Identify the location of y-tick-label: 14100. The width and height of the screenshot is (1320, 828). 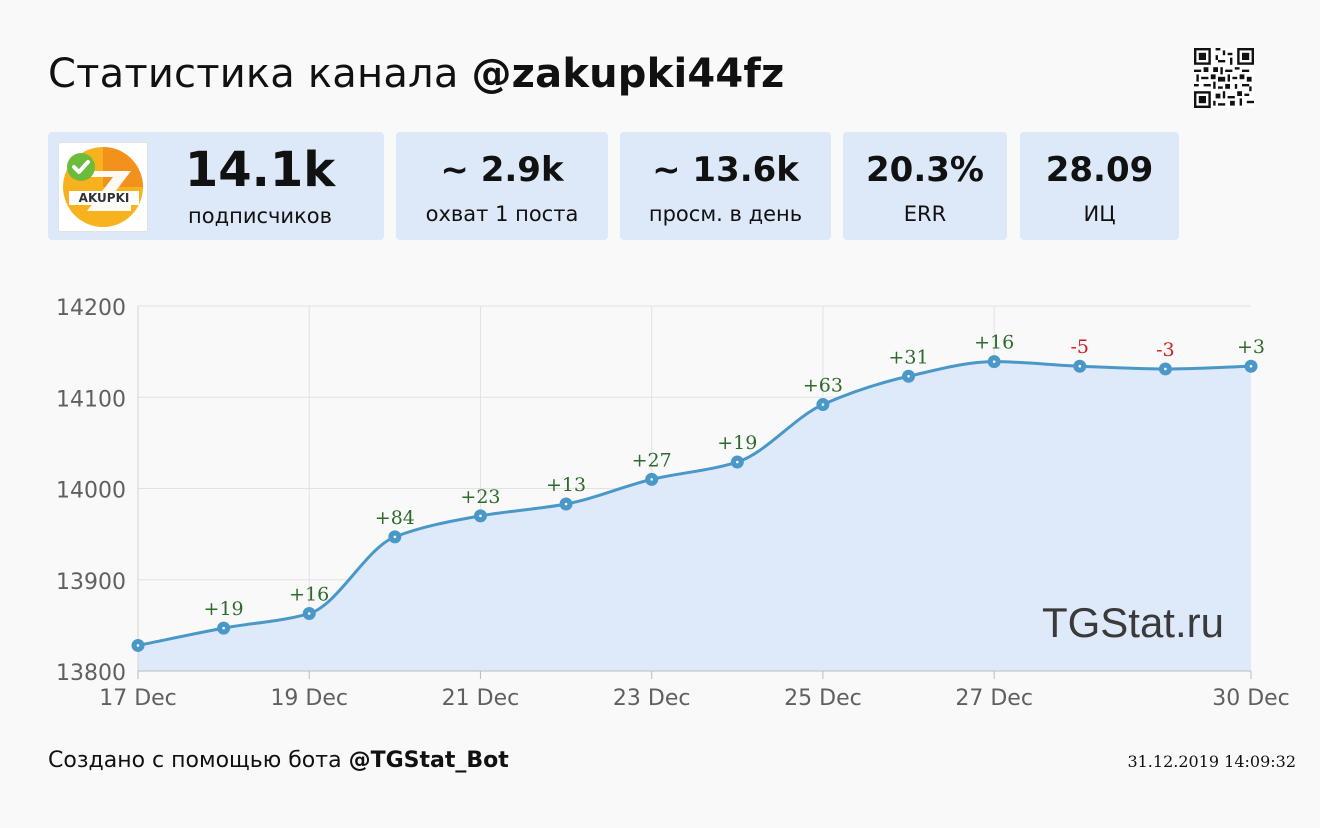
(91, 399).